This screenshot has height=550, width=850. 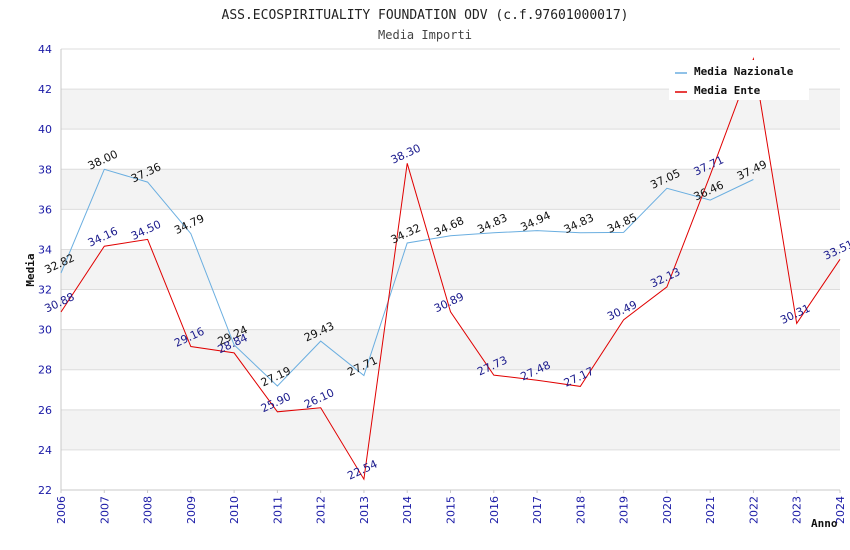 I want to click on y-tick-label: 30, so click(x=45, y=330).